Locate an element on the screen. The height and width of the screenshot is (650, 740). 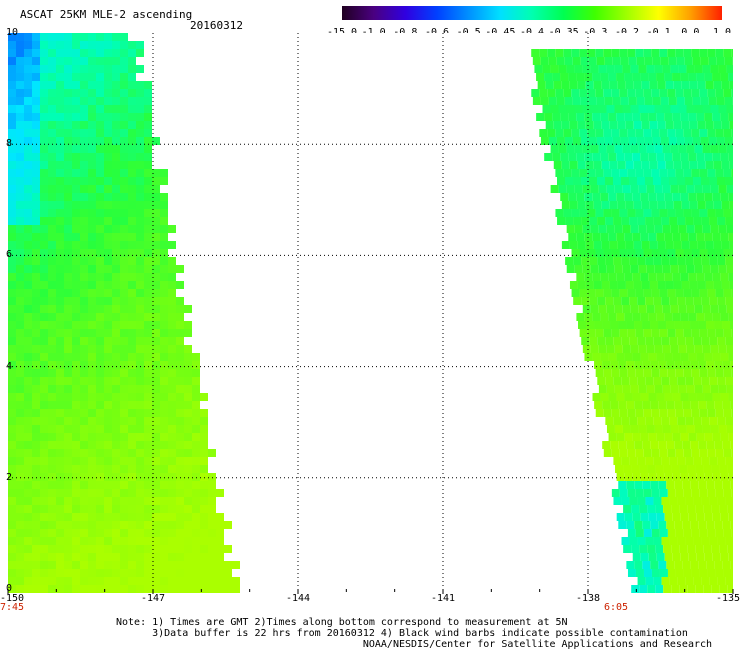
colorbar-label: -15.0 is located at coordinates (342, 32).